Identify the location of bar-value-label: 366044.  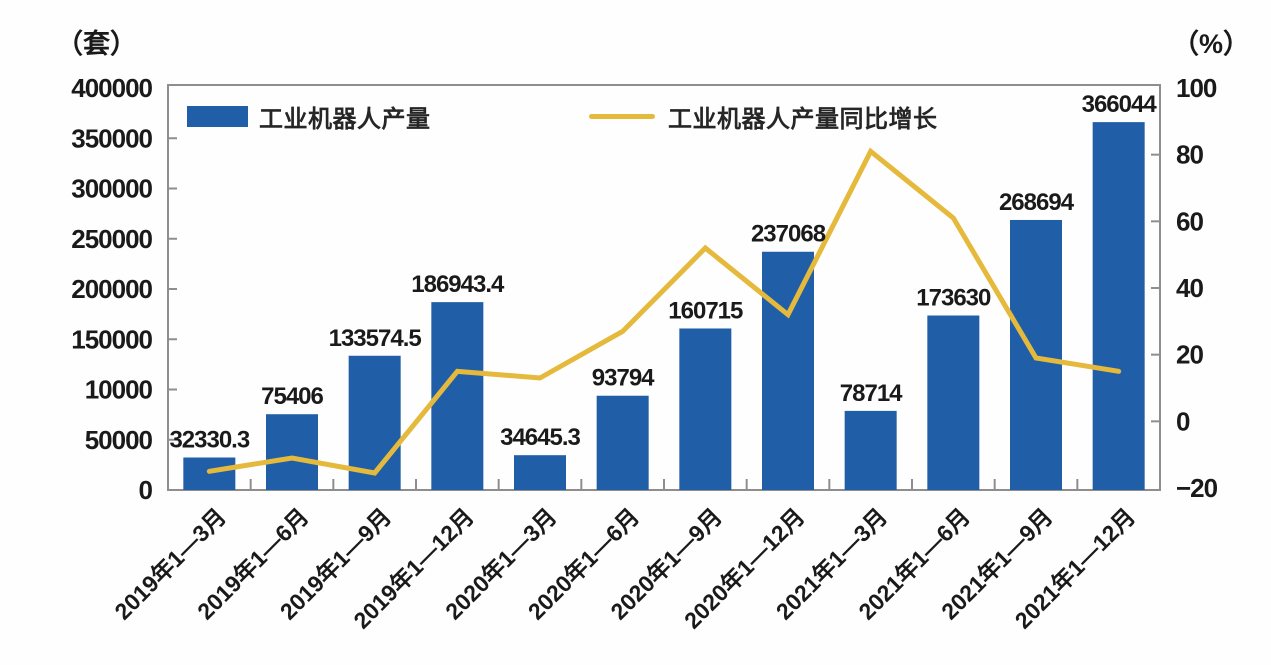
(1120, 104).